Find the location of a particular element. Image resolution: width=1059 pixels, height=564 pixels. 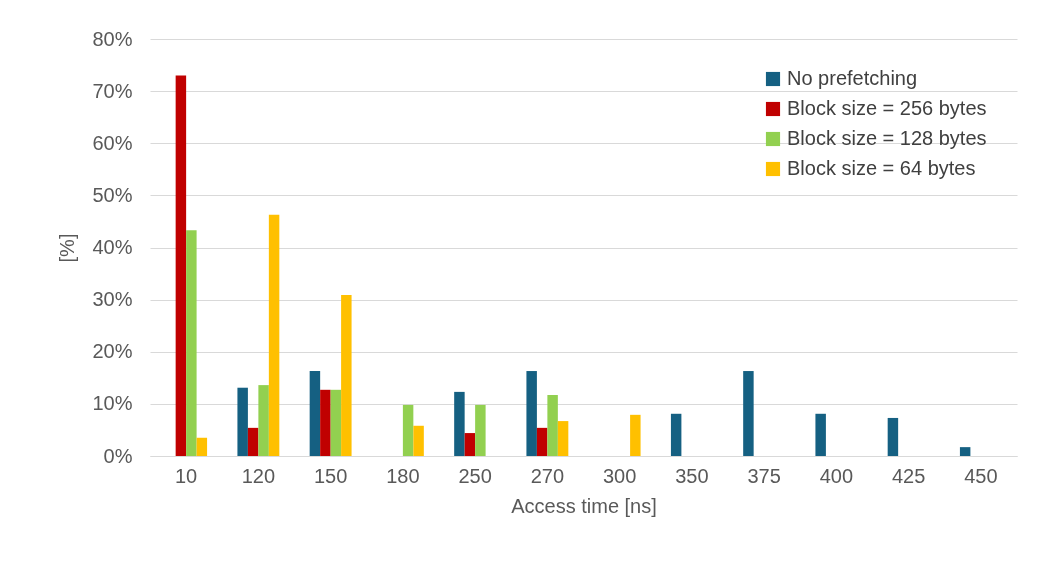

y-tick-label: 10% is located at coordinates (112, 403).